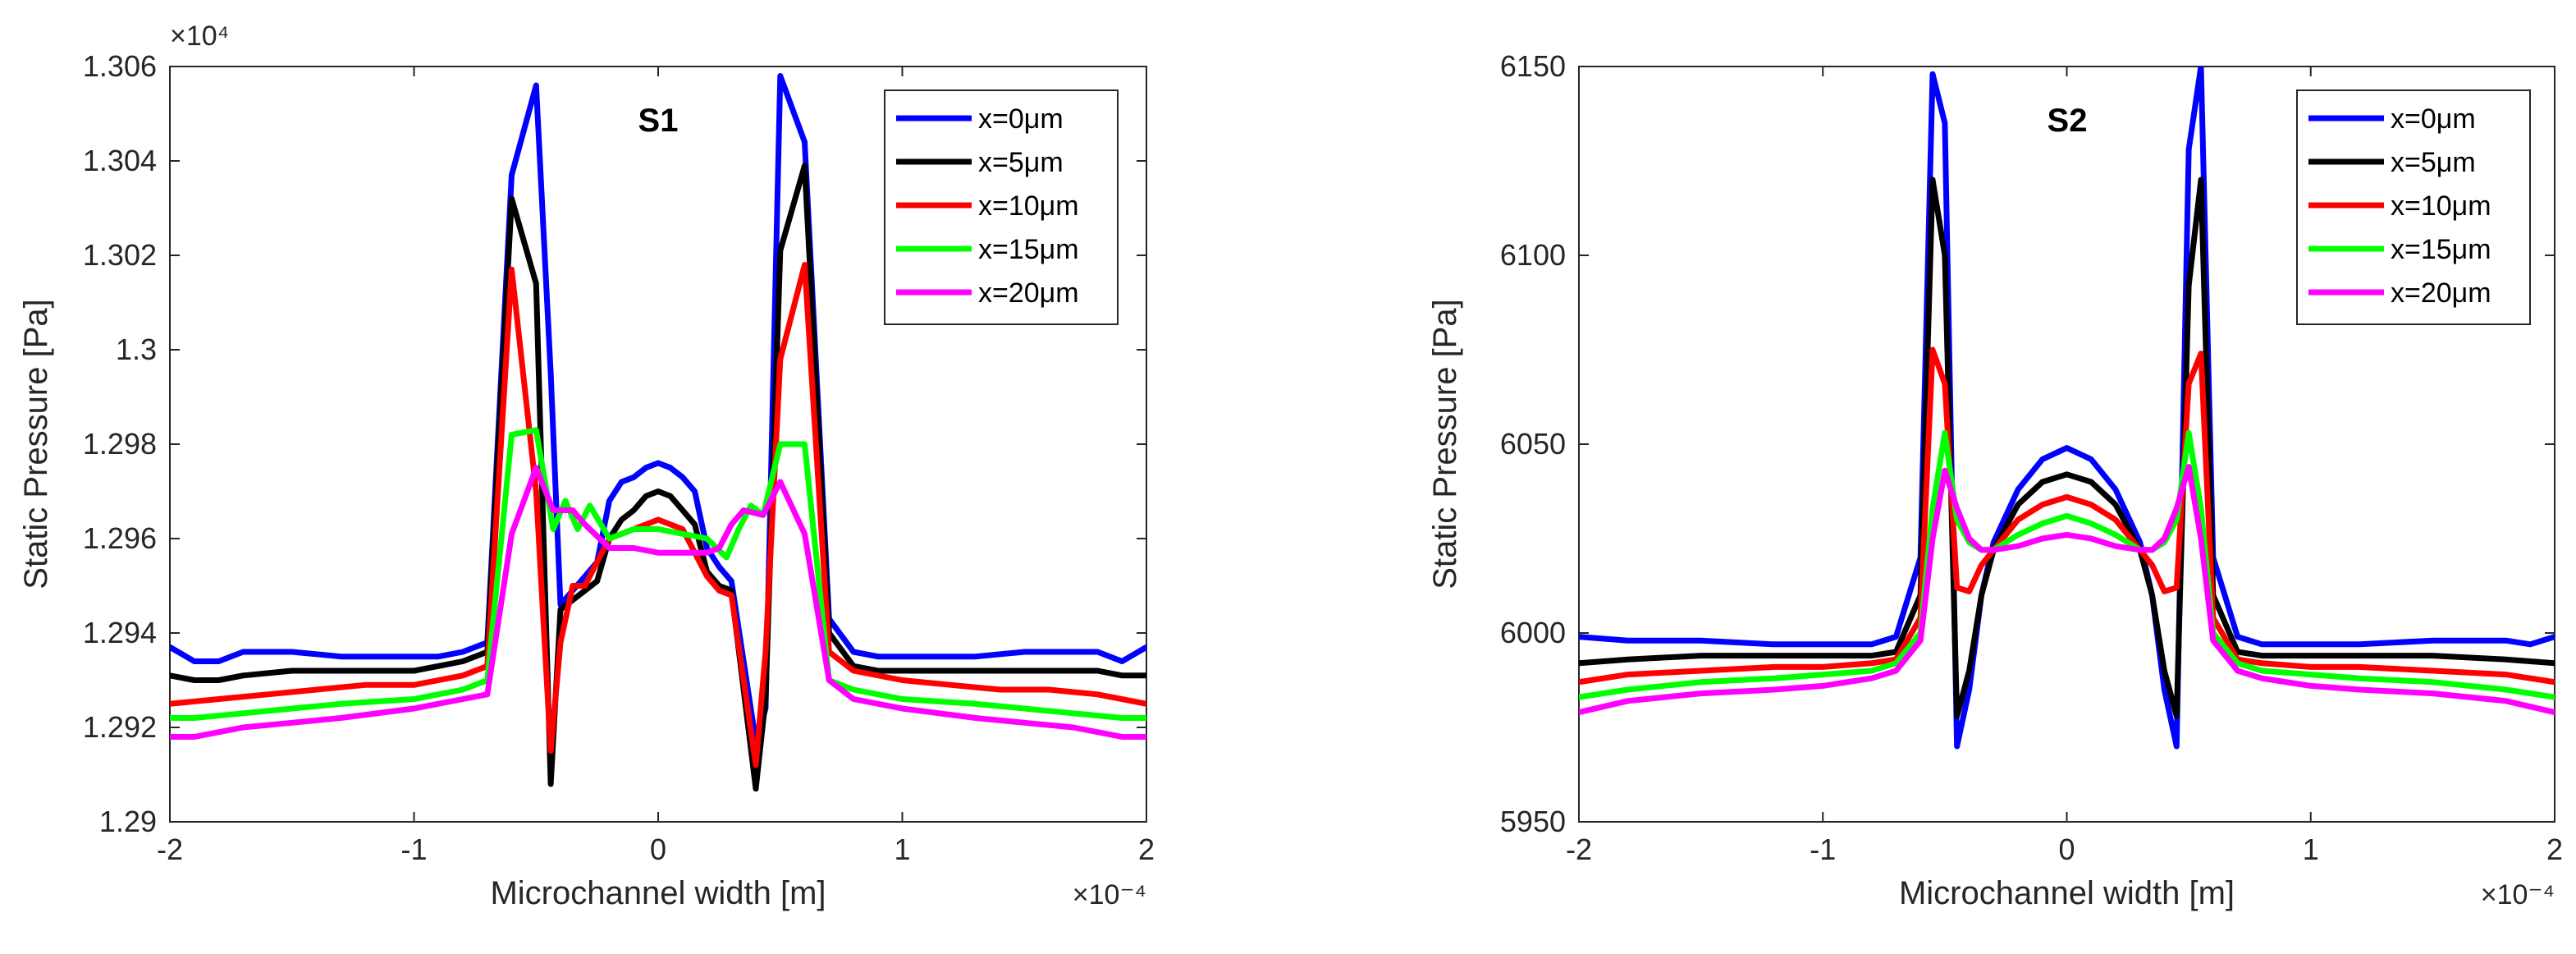 This screenshot has height=954, width=2576. What do you see at coordinates (658, 121) in the screenshot?
I see `chart-title: S1` at bounding box center [658, 121].